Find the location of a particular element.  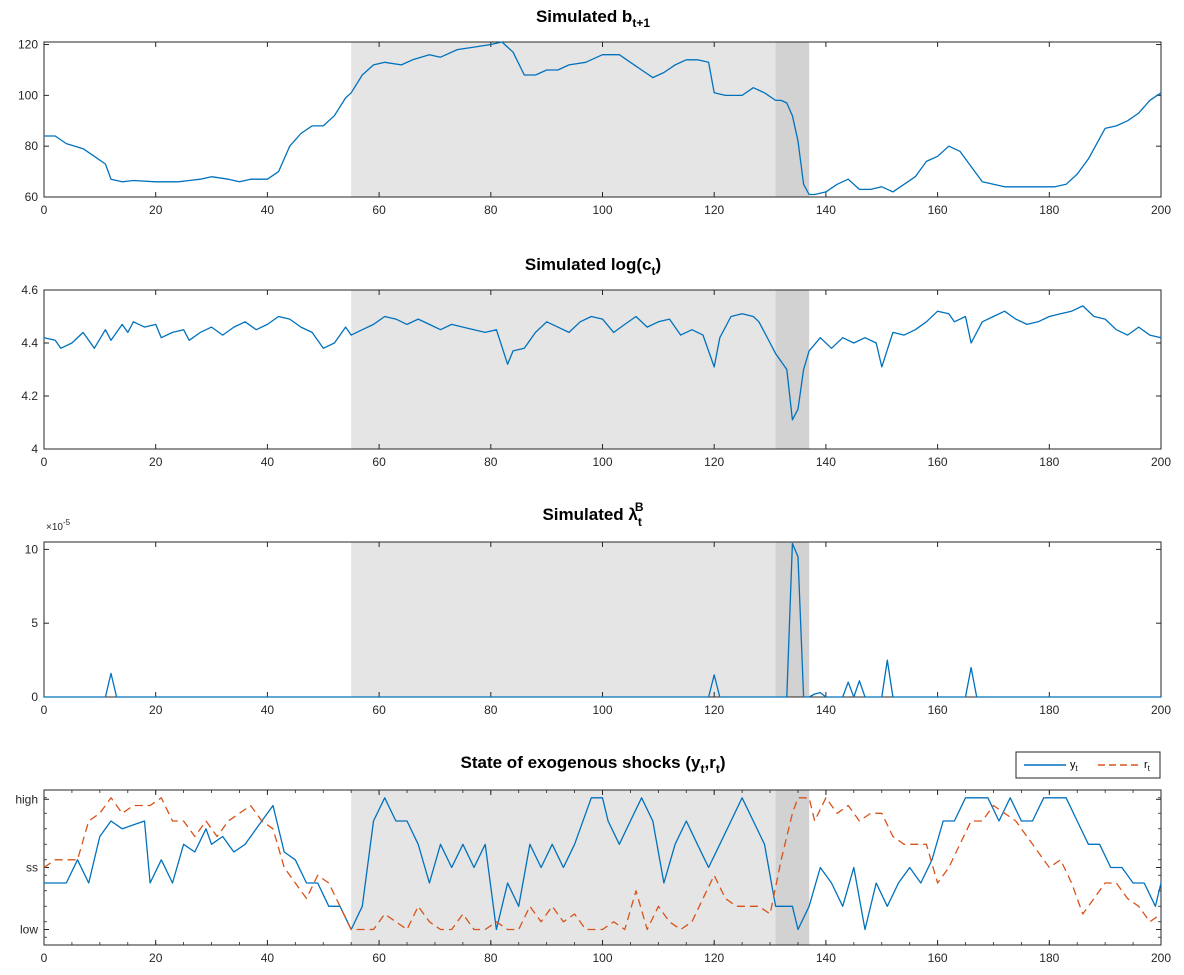

legend-label-r: rt is located at coordinates (1147, 766).